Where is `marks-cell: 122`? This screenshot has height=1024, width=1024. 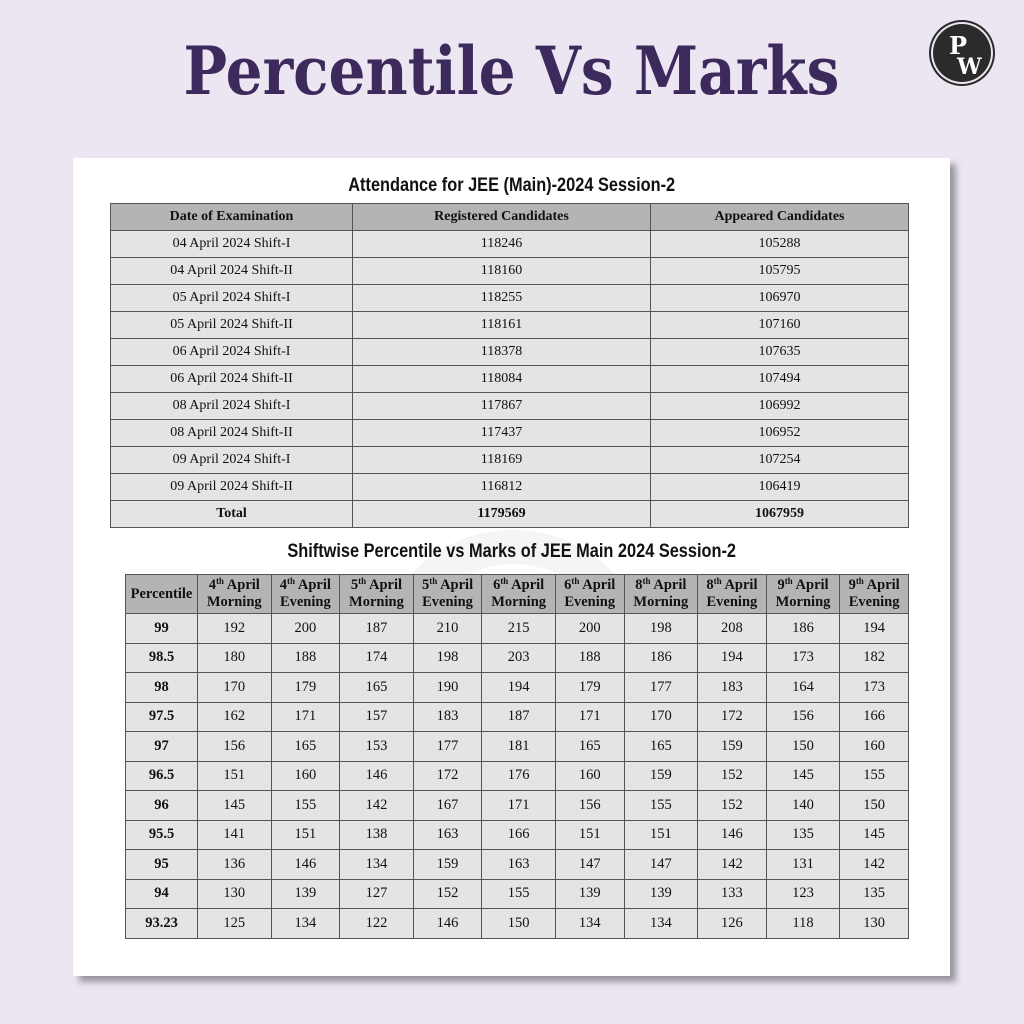 marks-cell: 122 is located at coordinates (376, 923).